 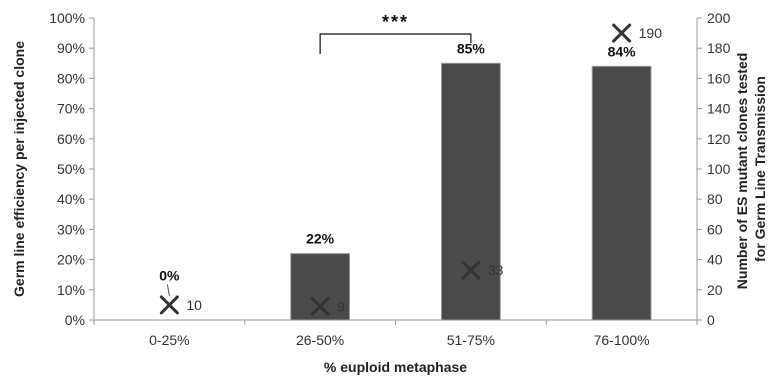 I want to click on zero-label-leader-line, so click(x=168, y=290).